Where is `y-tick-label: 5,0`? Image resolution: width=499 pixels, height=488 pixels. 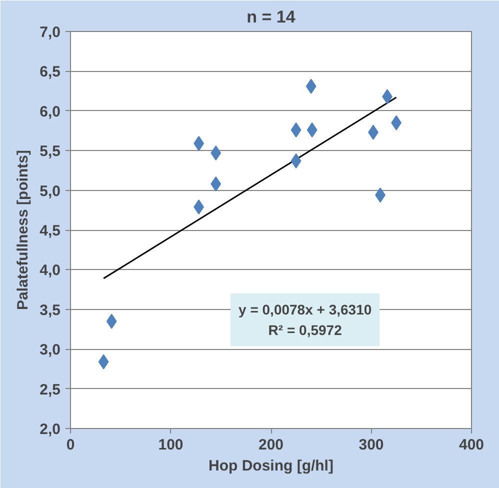
y-tick-label: 5,0 is located at coordinates (50, 191).